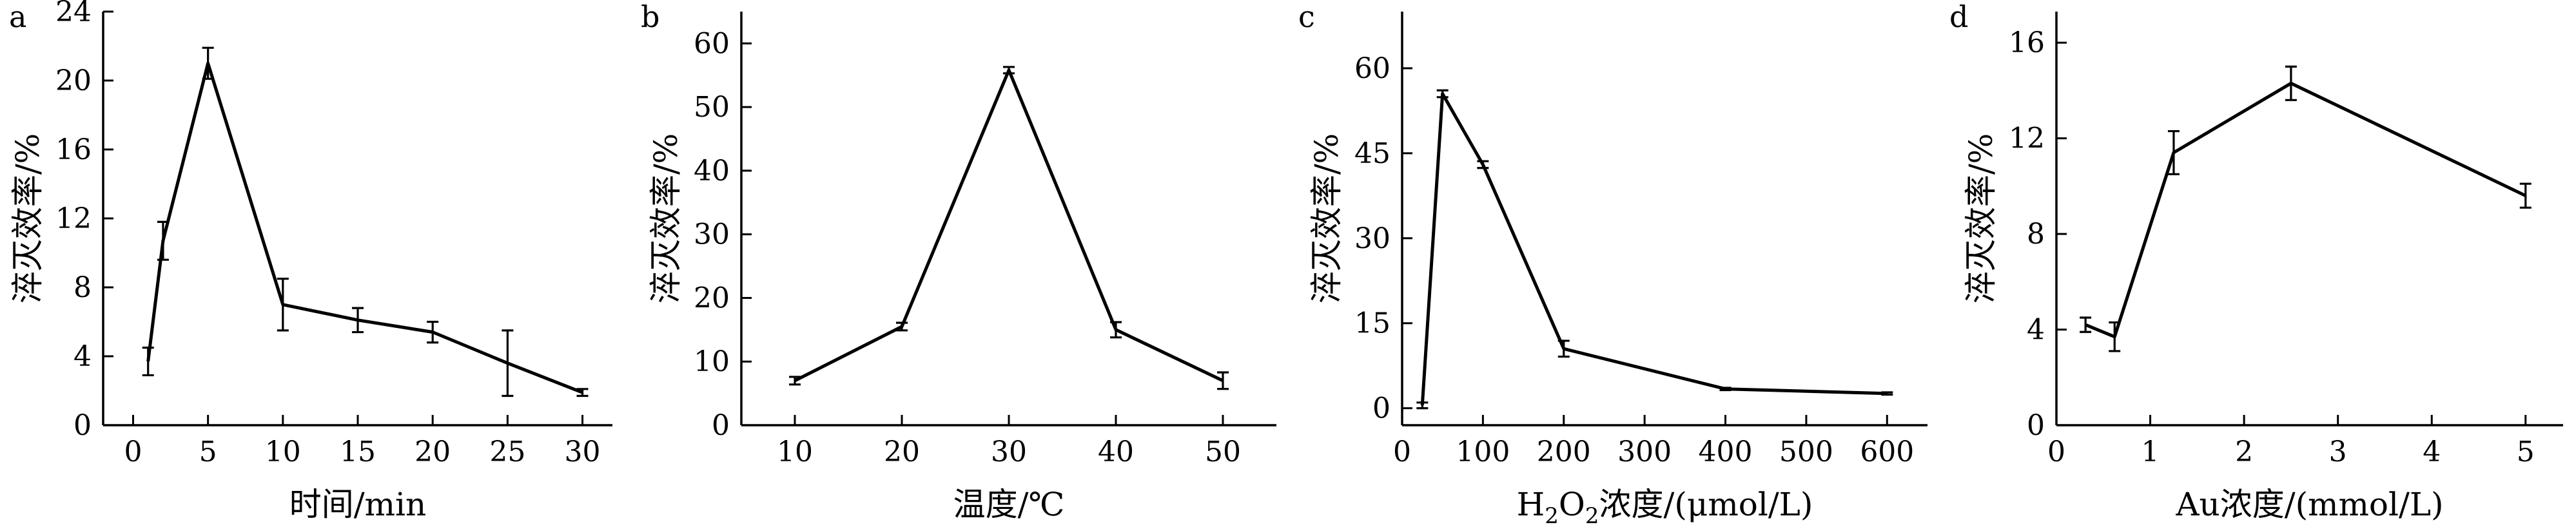  Describe the element at coordinates (1531, 505) in the screenshot. I see `x-axis-title-part: H` at that location.